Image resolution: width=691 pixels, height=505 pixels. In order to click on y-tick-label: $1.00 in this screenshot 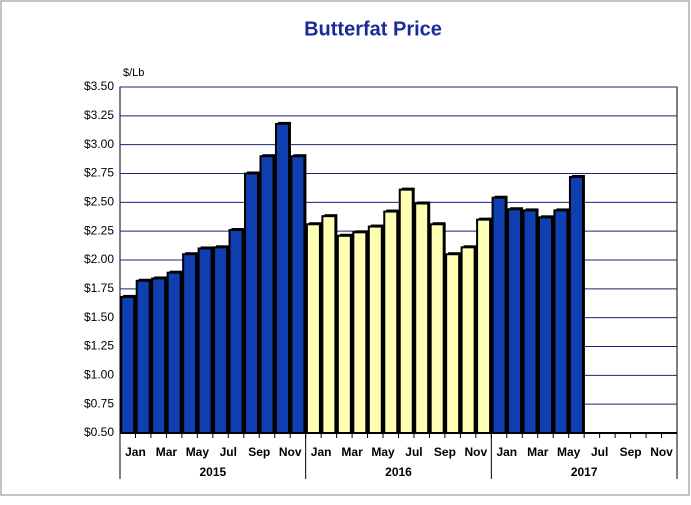, I will do `click(99, 375)`.